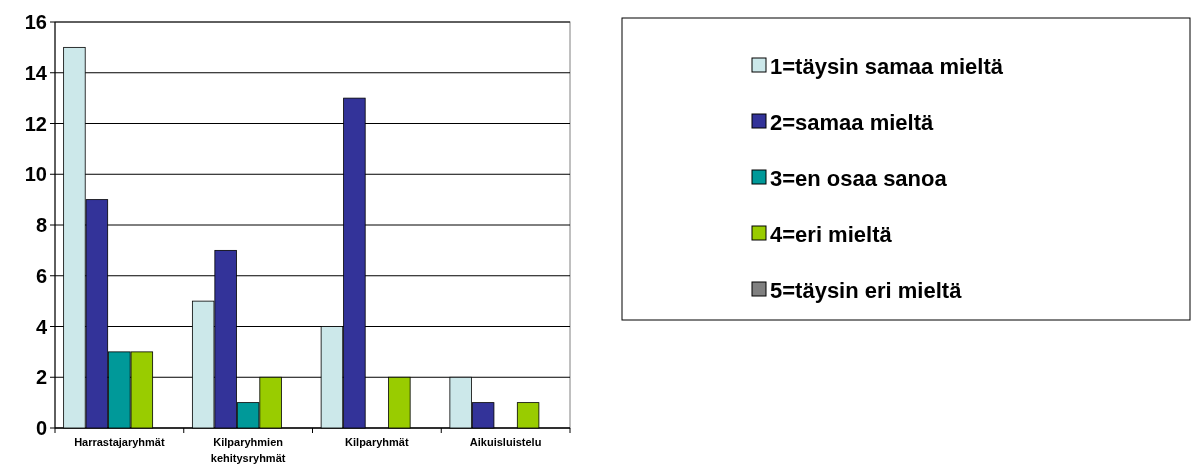 This screenshot has width=1198, height=475. Describe the element at coordinates (377, 442) in the screenshot. I see `x-tick-label: Kilparyhmät` at that location.